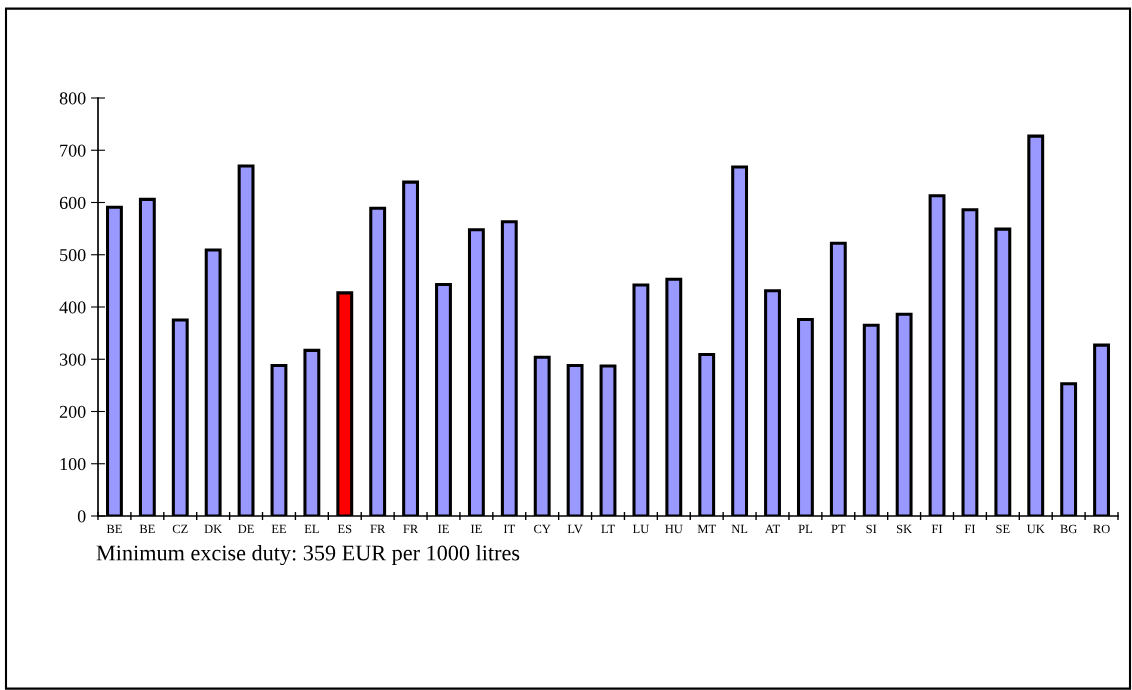 This screenshot has height=690, width=1132. Describe the element at coordinates (81, 516) in the screenshot. I see `y-tick-label: 0` at that location.